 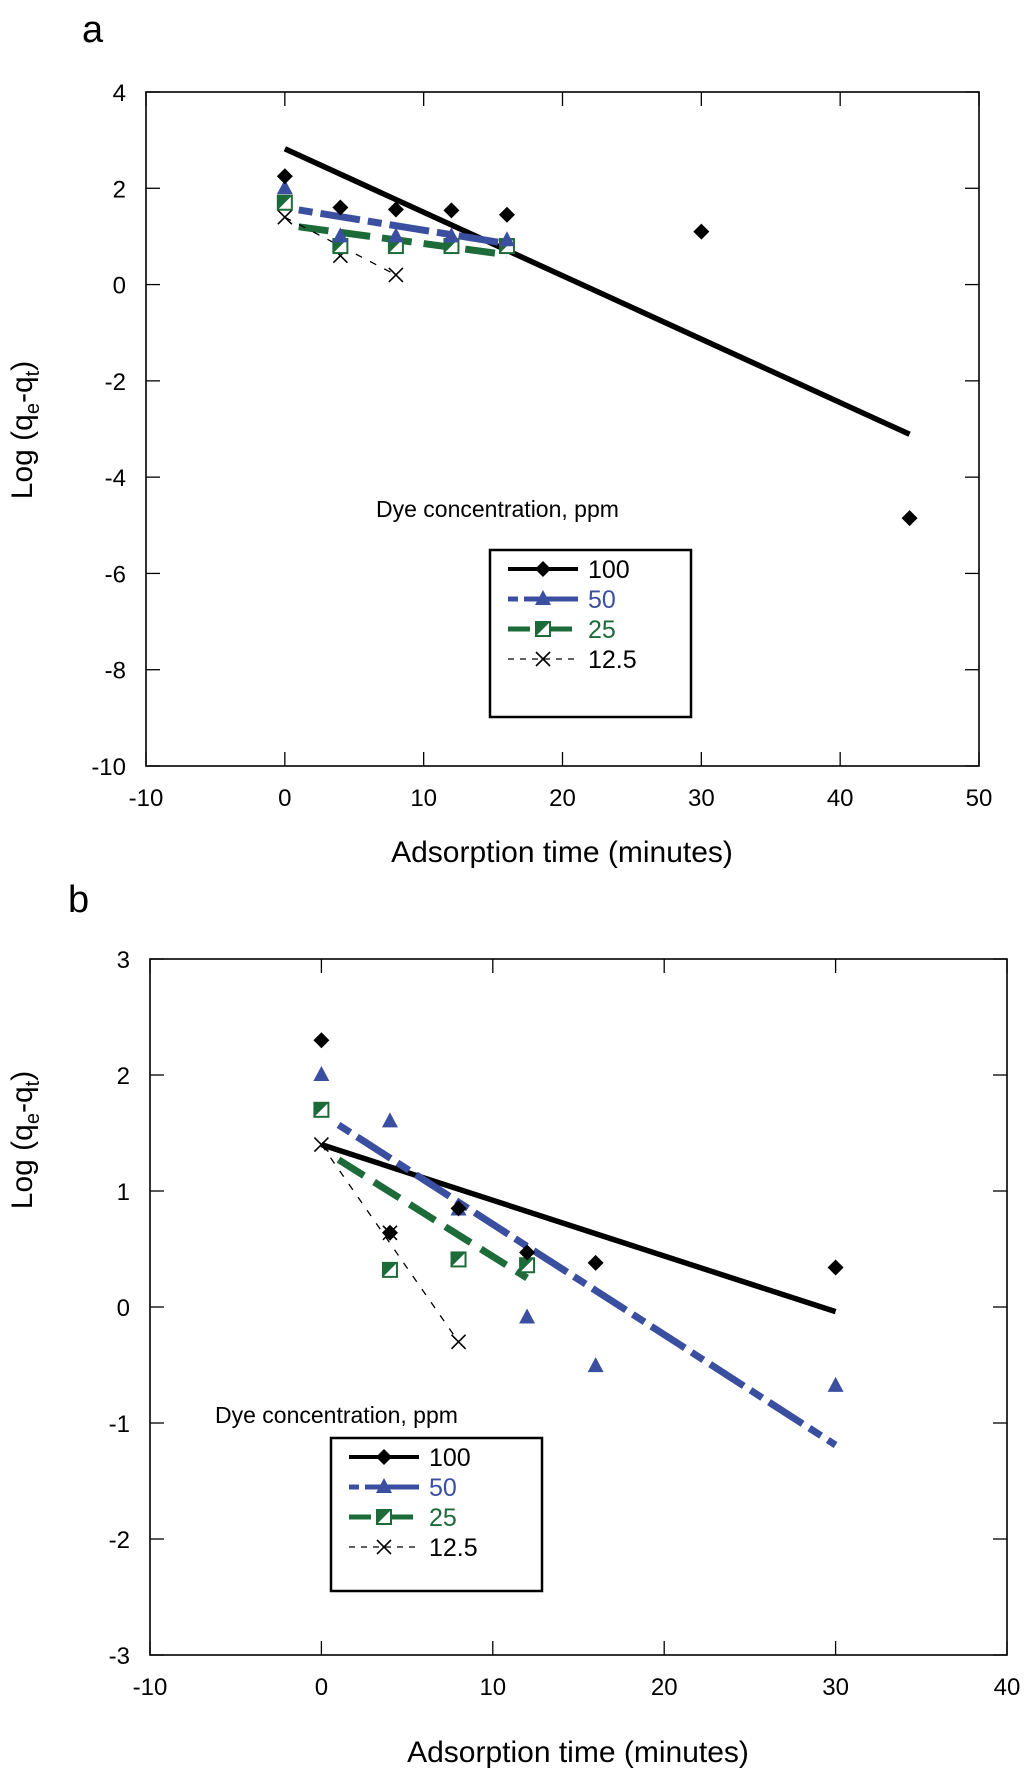 What do you see at coordinates (93, 30) in the screenshot?
I see `panel-label-a: a` at bounding box center [93, 30].